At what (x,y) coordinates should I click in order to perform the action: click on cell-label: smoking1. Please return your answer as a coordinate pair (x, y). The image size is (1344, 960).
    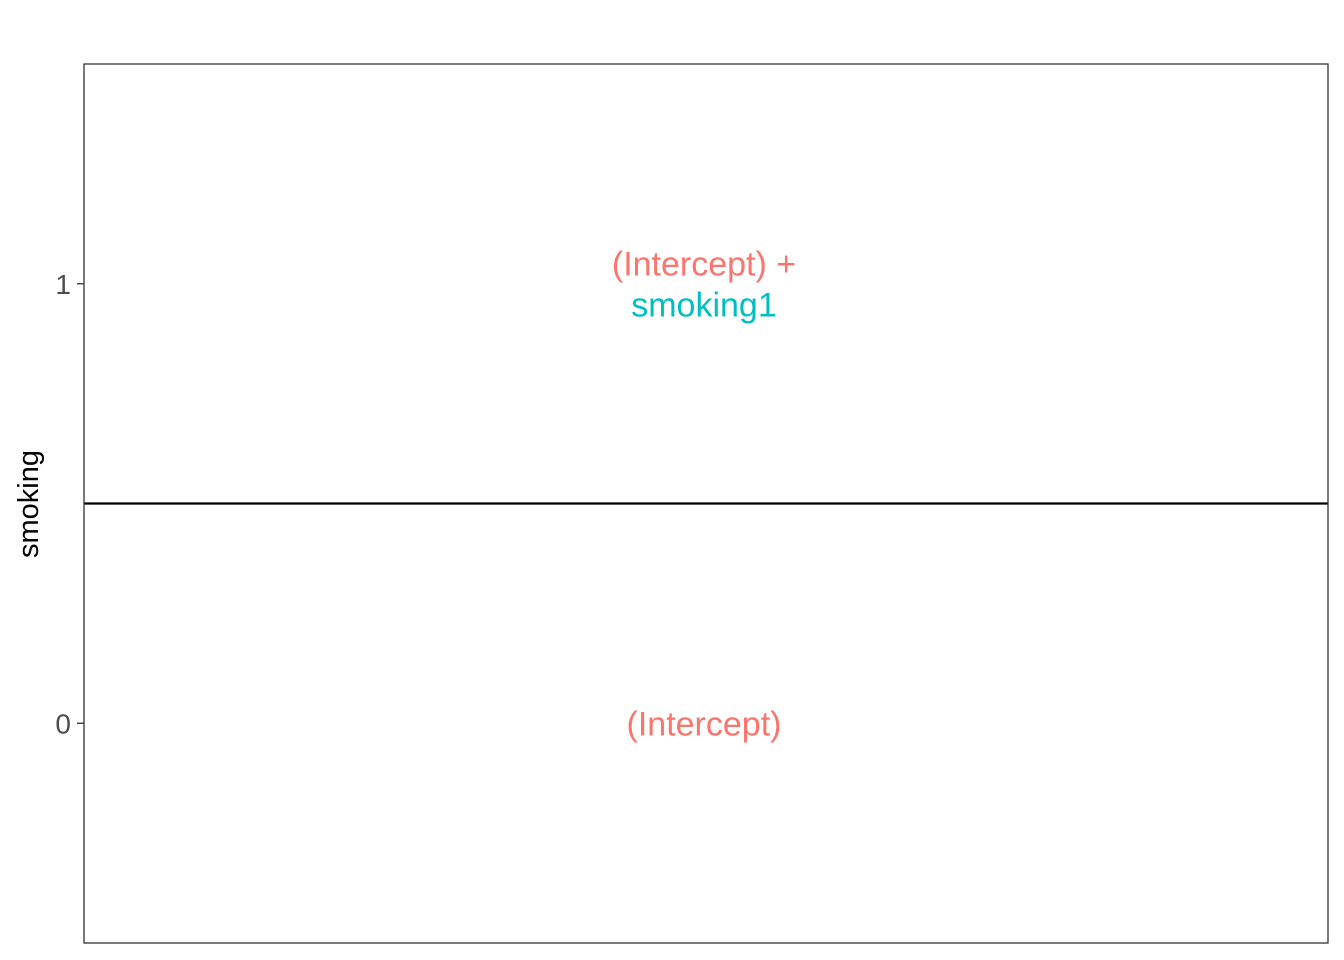
    Looking at the image, I should click on (704, 305).